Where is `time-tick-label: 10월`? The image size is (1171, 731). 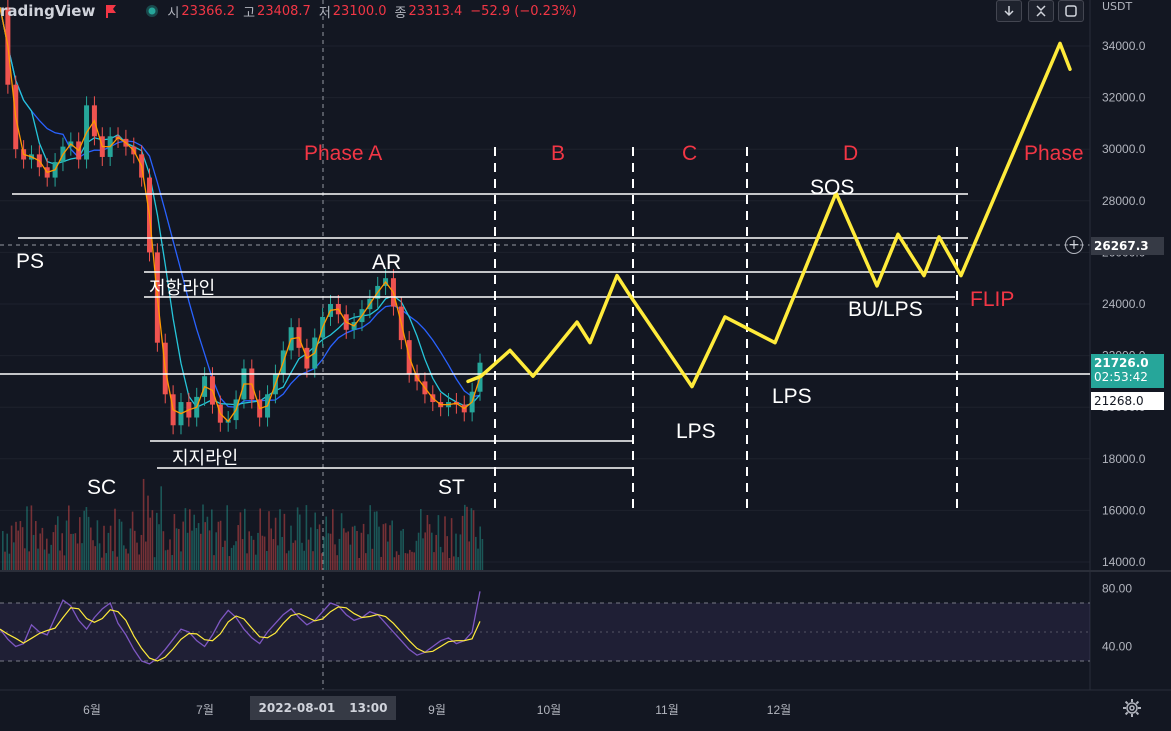 time-tick-label: 10월 is located at coordinates (549, 710).